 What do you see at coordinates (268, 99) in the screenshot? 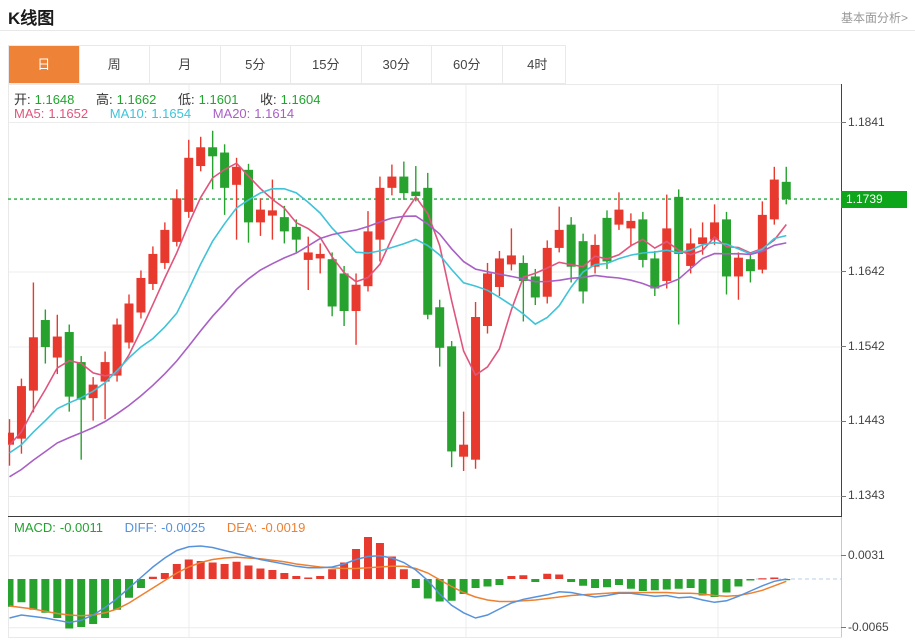
I see `close-label: 收:` at bounding box center [268, 99].